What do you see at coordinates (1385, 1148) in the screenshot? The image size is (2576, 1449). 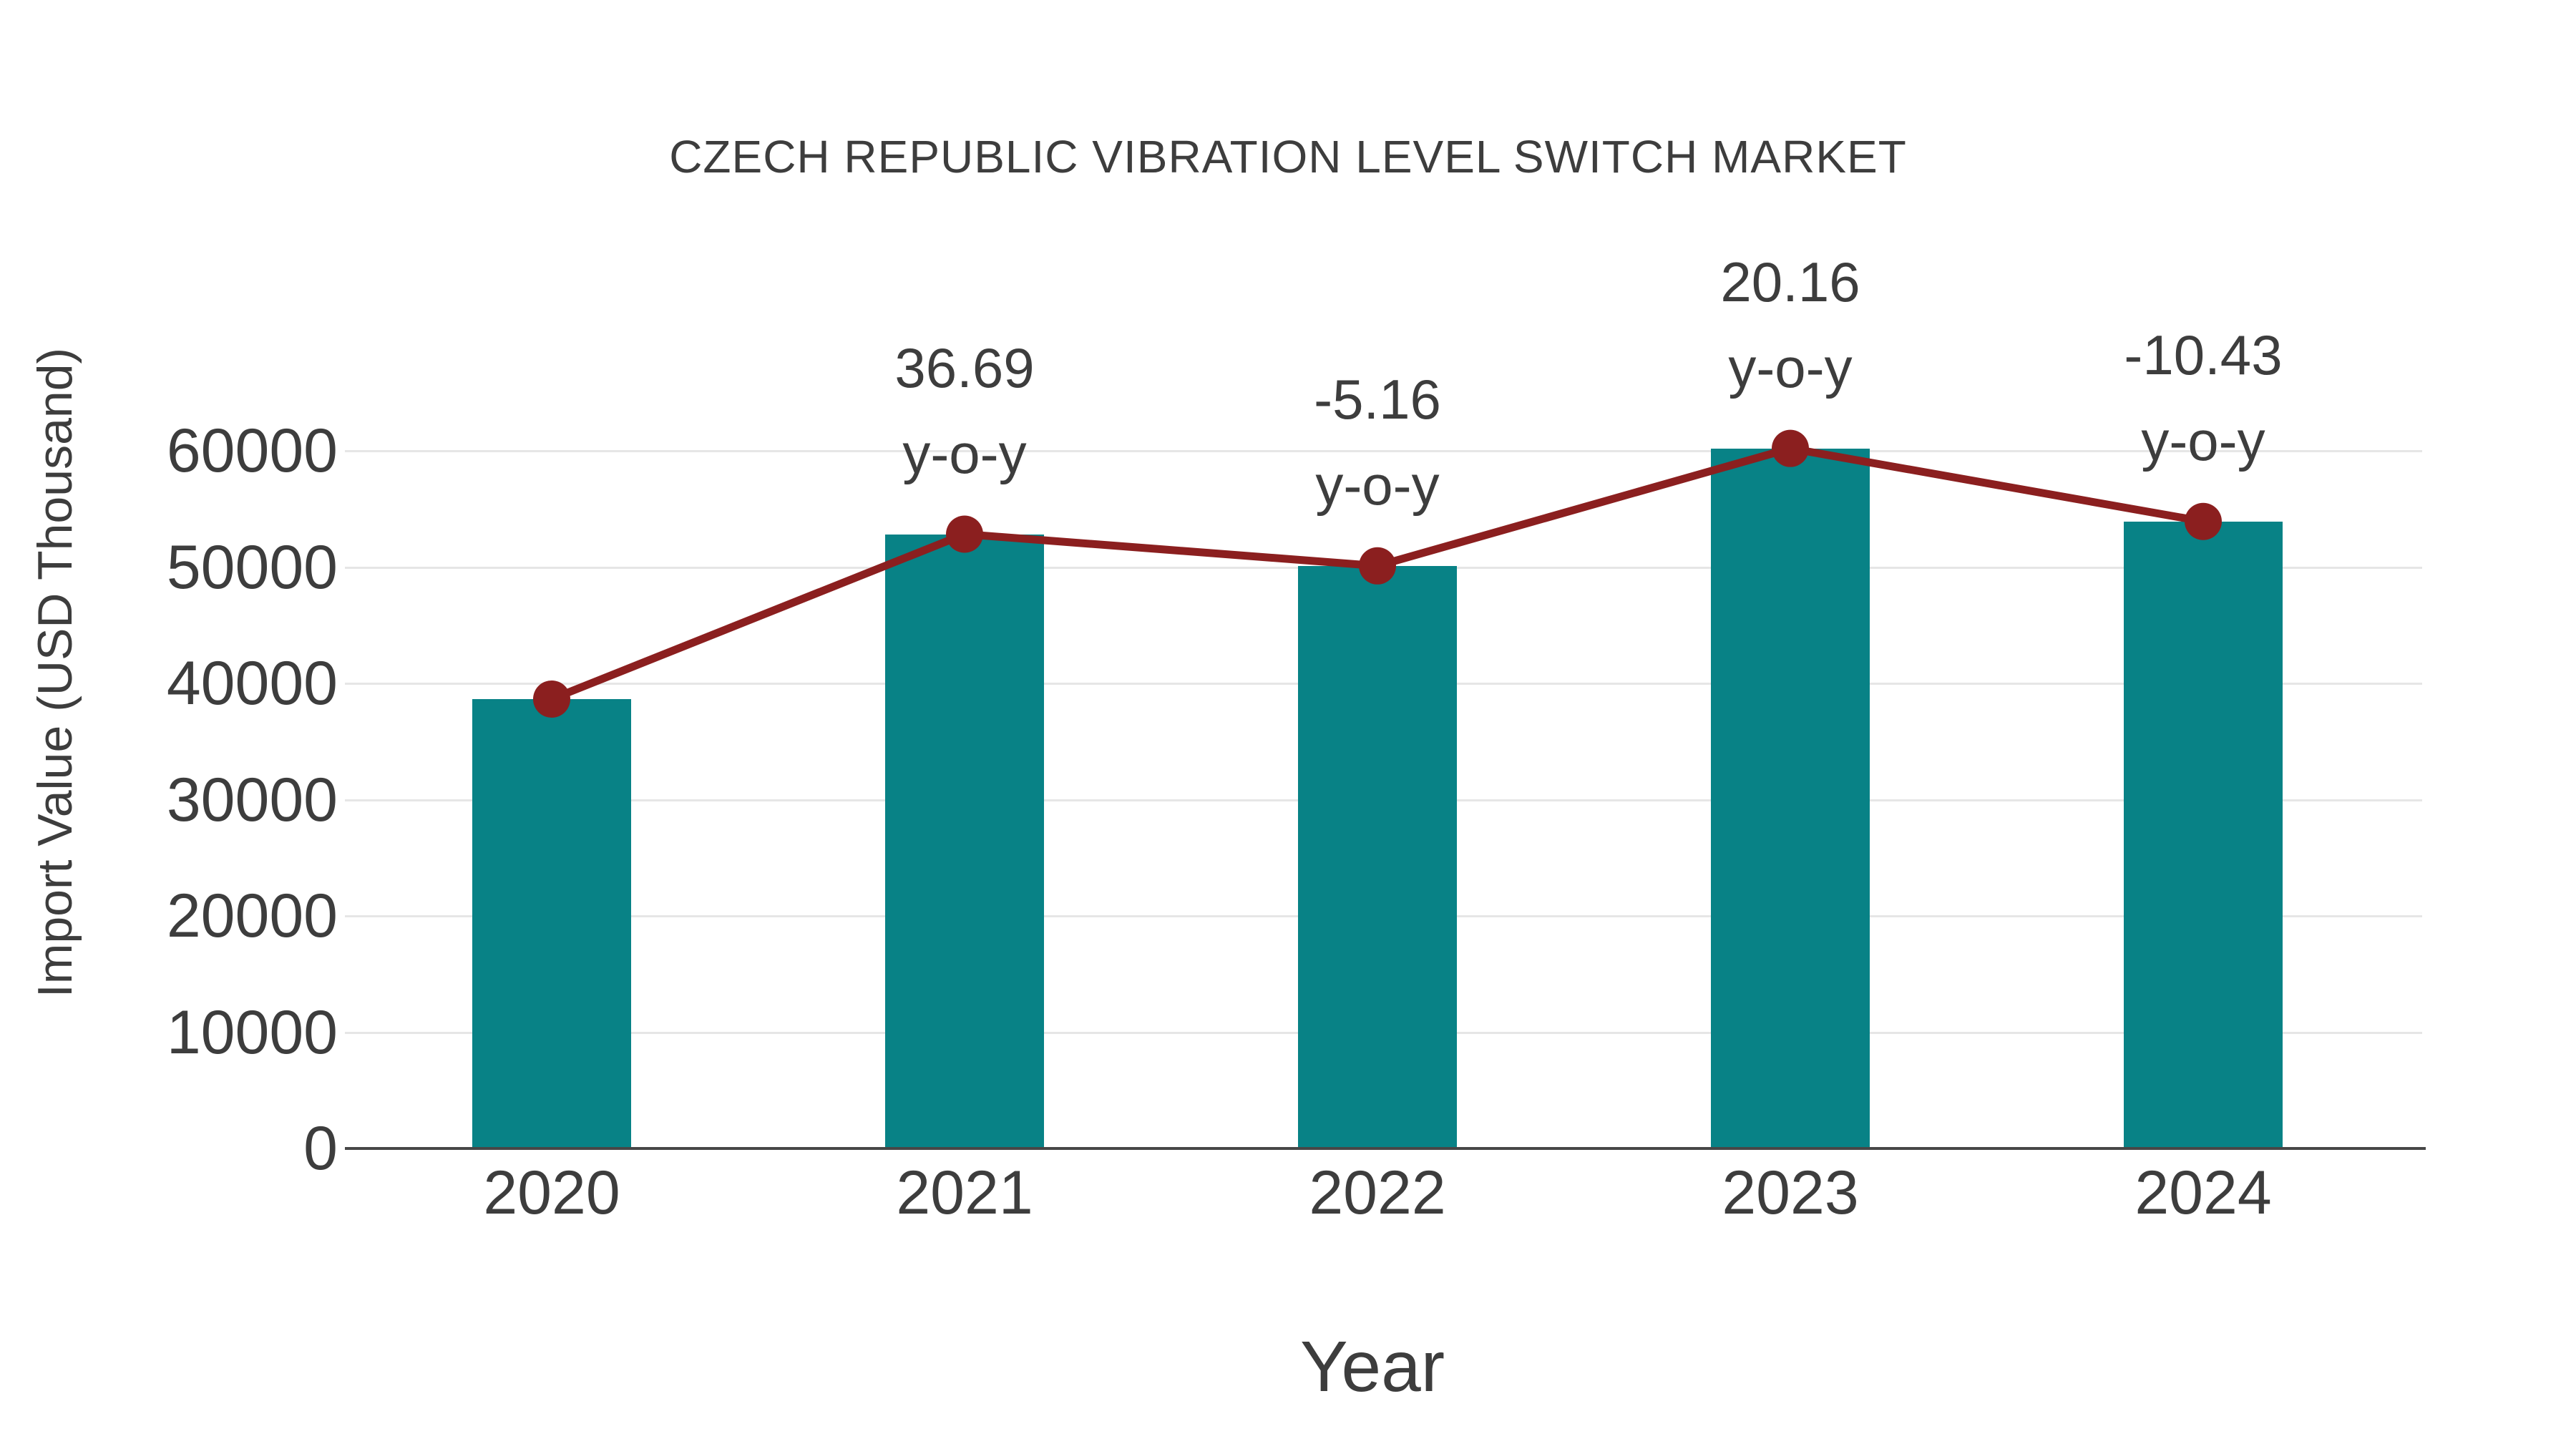 I see `x-axis-line` at bounding box center [1385, 1148].